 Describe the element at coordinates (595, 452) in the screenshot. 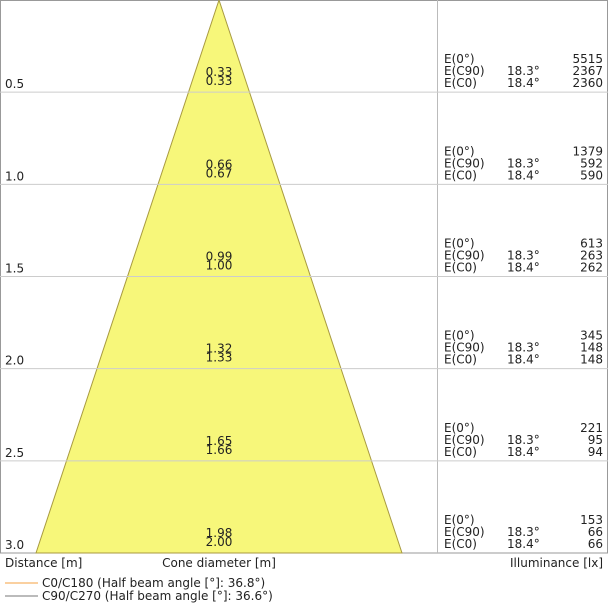

I see `illuminance-value: 94` at that location.